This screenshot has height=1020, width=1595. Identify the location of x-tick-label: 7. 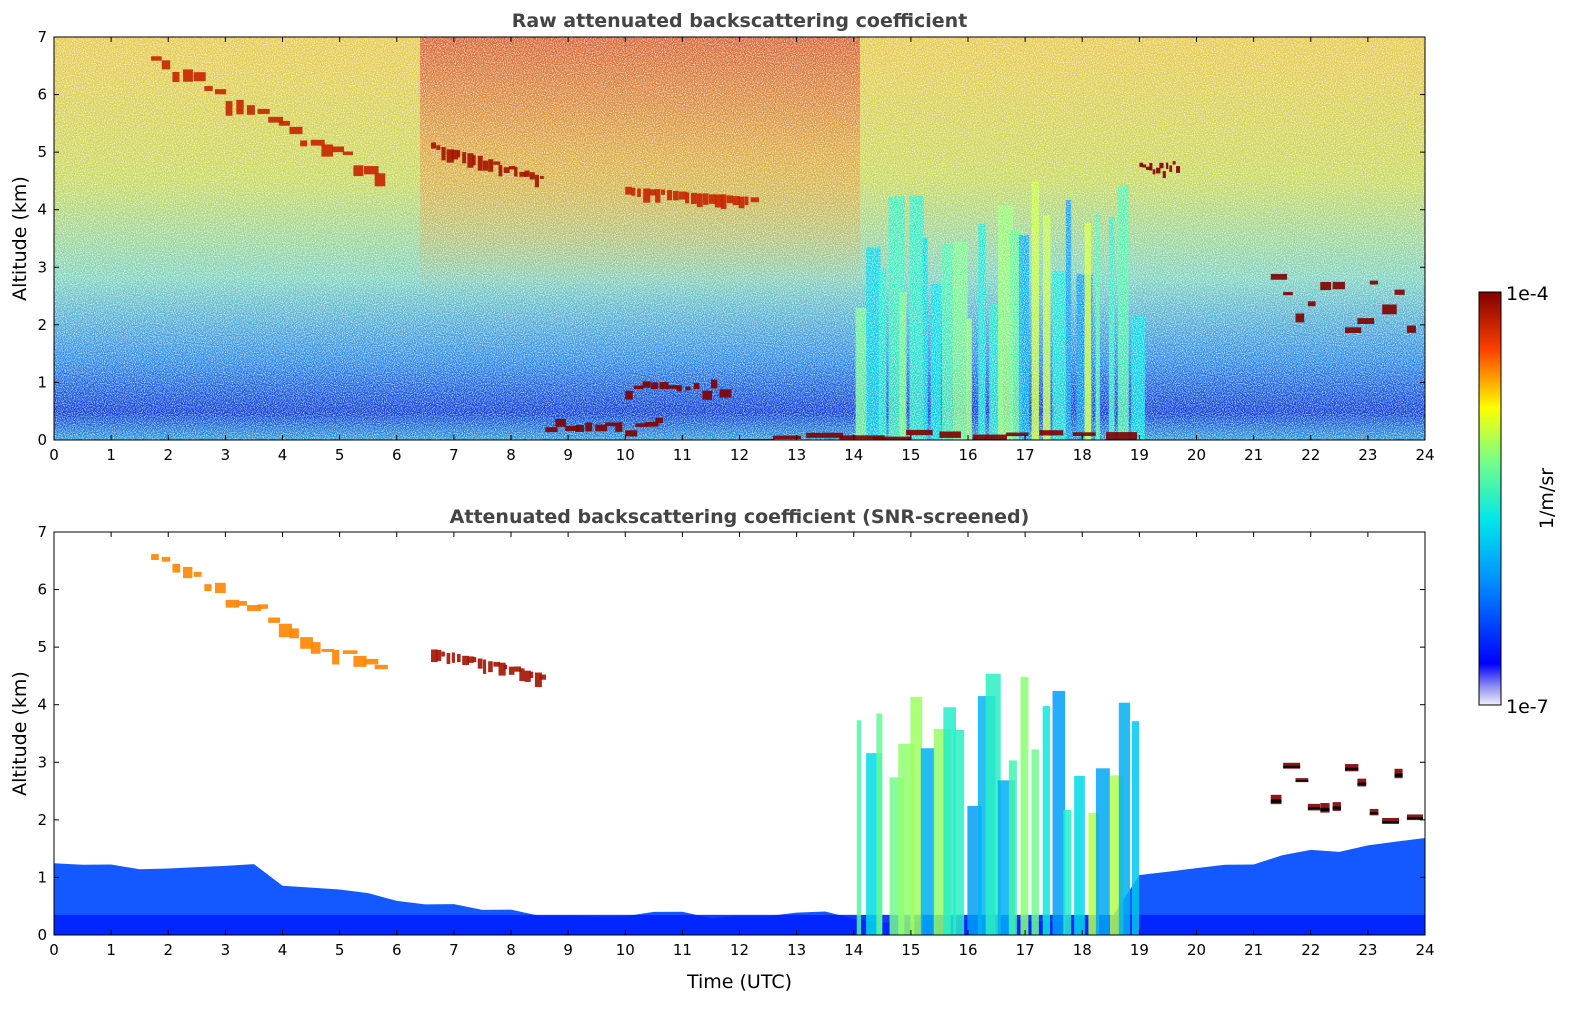
(454, 455).